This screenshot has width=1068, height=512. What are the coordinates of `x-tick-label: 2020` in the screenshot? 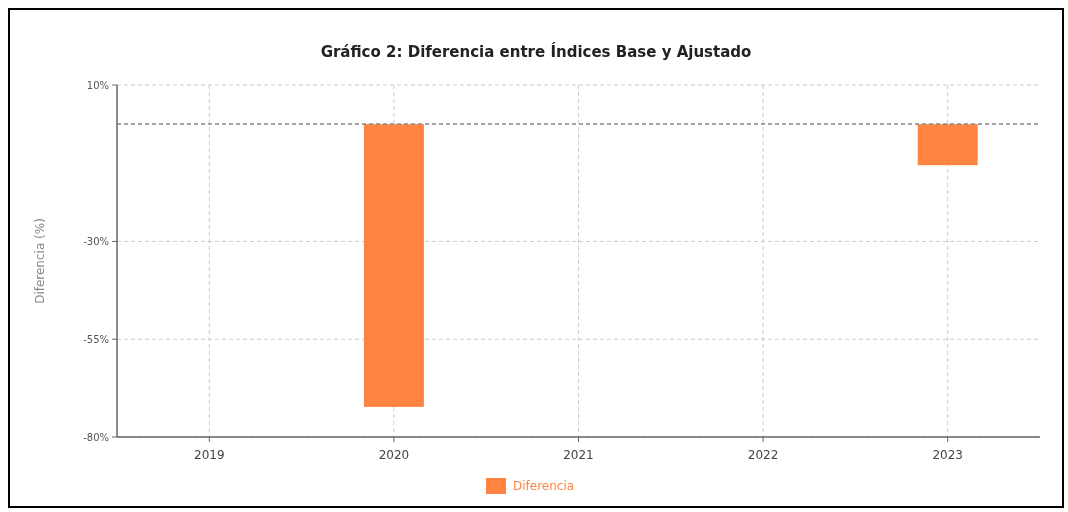 It's located at (394, 455).